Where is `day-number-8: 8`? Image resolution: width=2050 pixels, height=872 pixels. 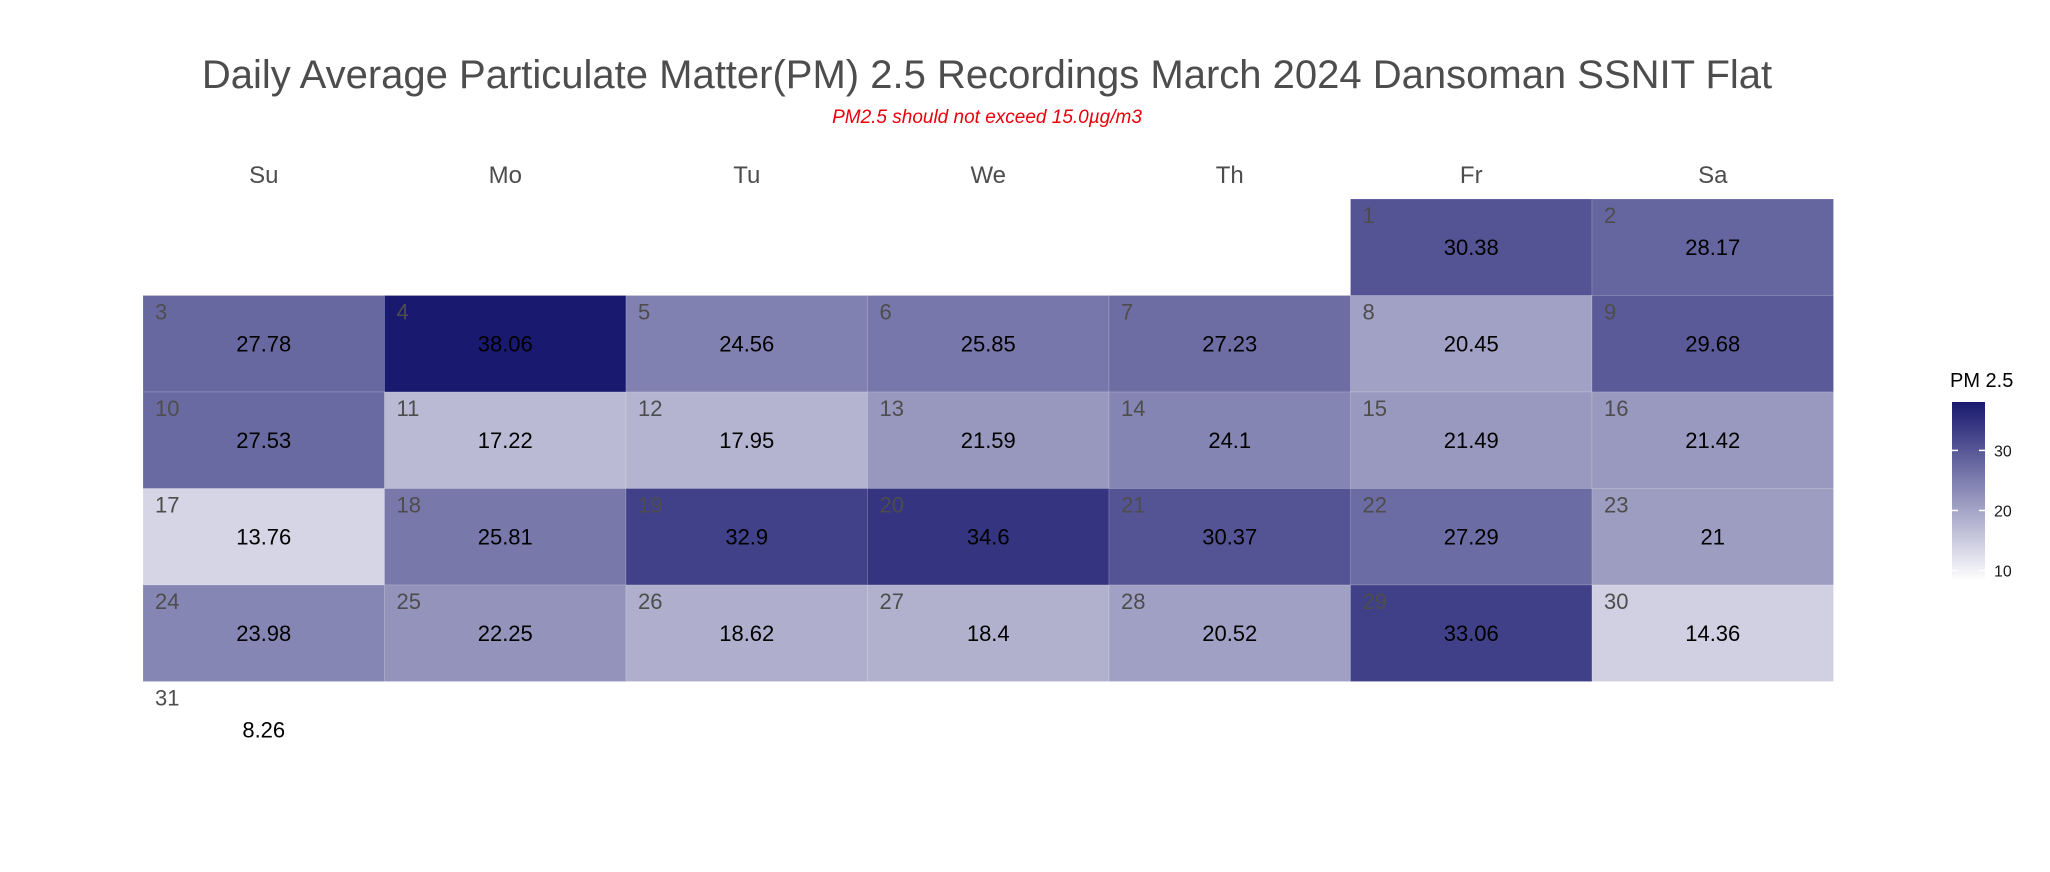
day-number-8: 8 is located at coordinates (1369, 312).